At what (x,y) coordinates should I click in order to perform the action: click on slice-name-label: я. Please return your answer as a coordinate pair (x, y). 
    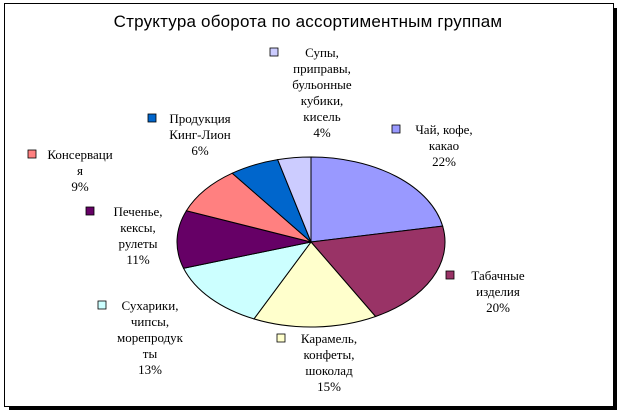
    Looking at the image, I should click on (80, 170).